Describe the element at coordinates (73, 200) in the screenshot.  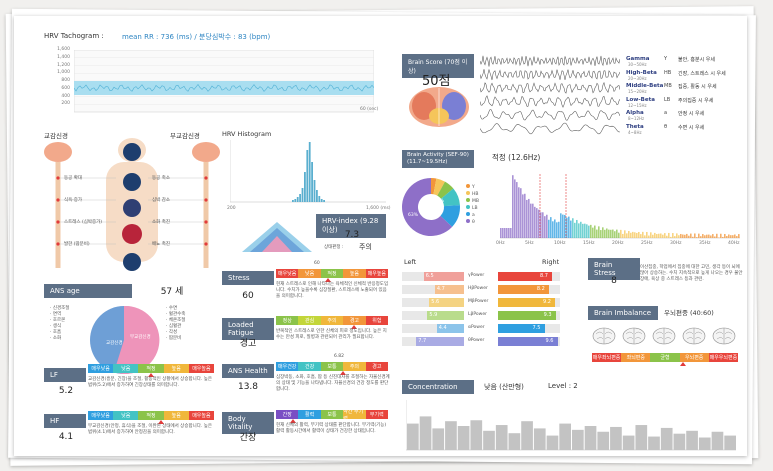
I see `body-left-label-2: 식욕·증가` at that location.